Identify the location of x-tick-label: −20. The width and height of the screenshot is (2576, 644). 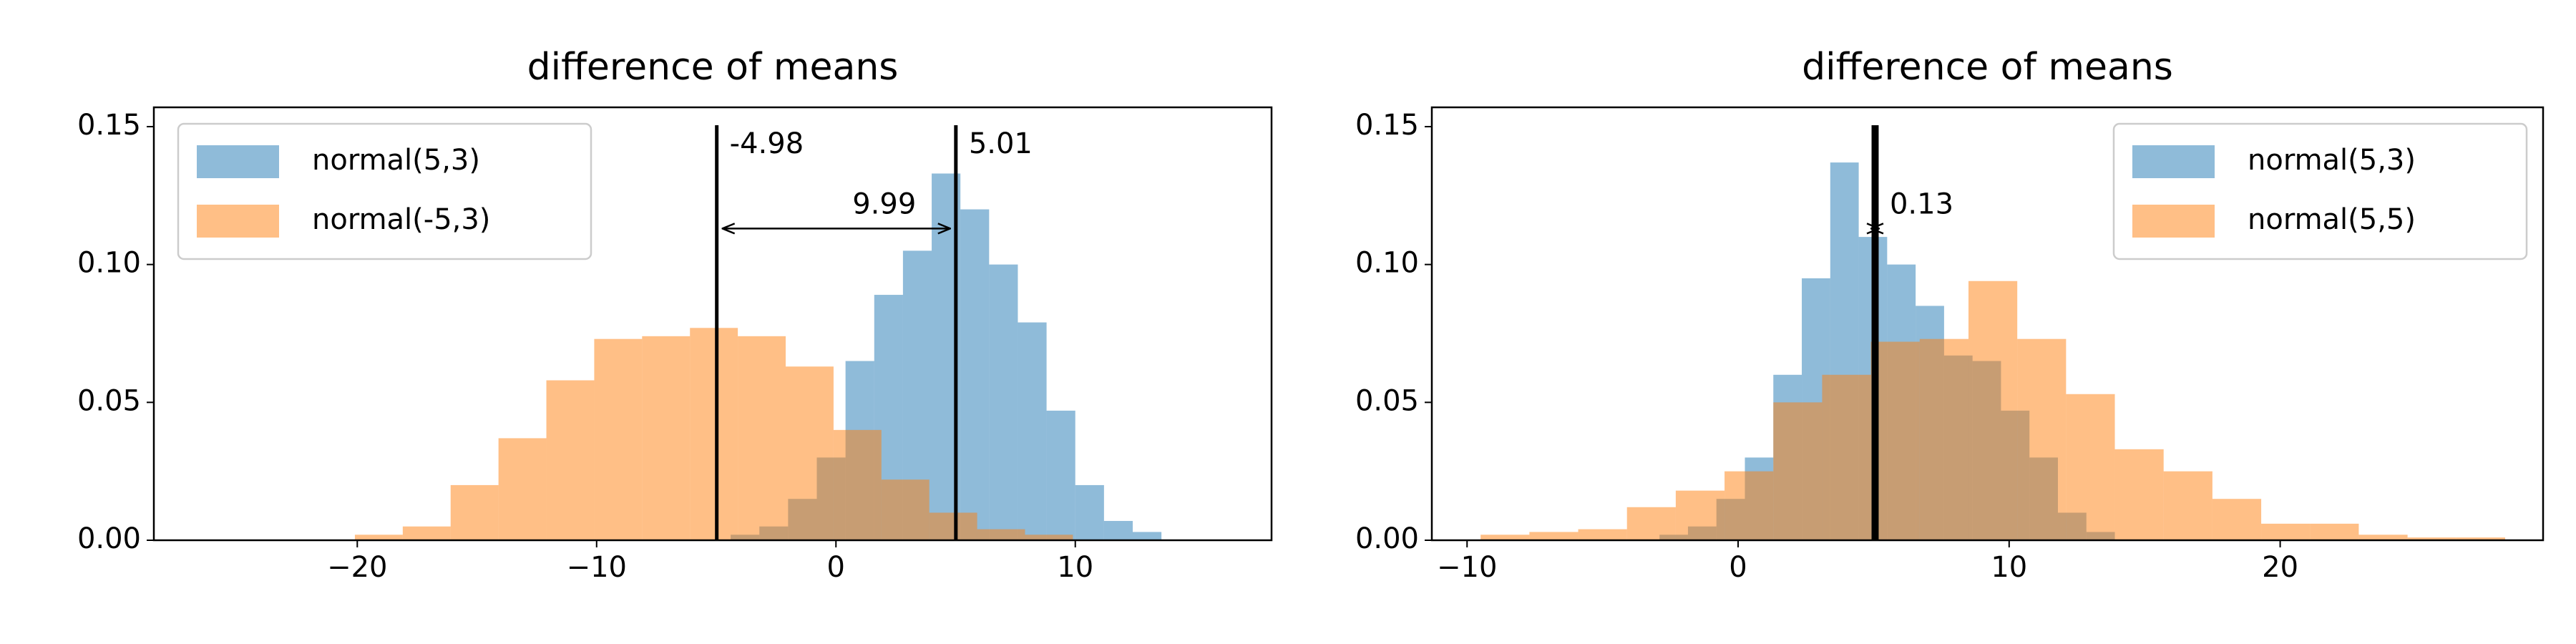
(357, 567).